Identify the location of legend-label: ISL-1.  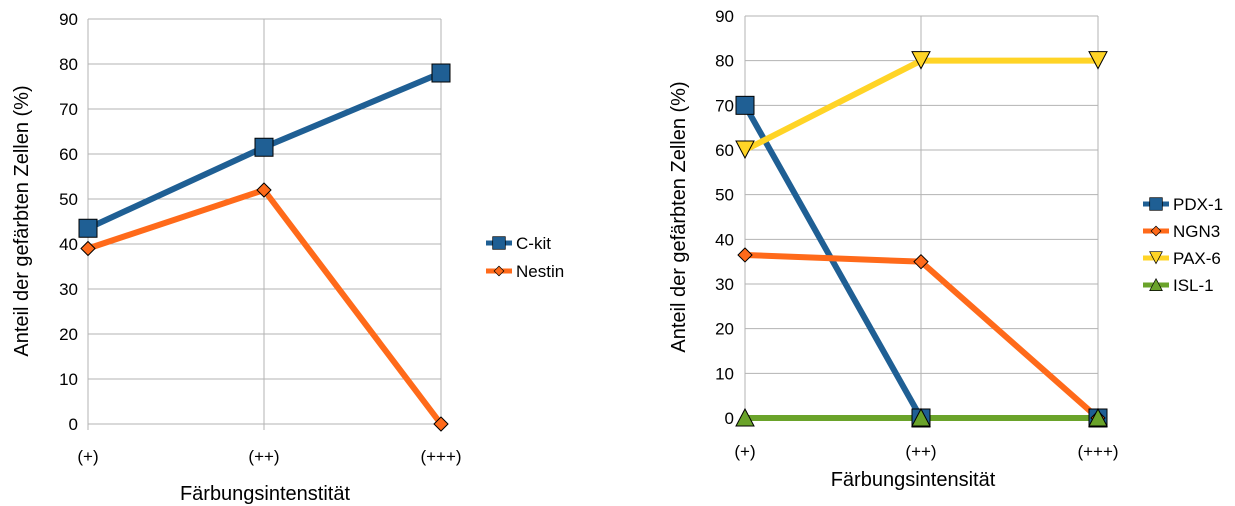
(1193, 285).